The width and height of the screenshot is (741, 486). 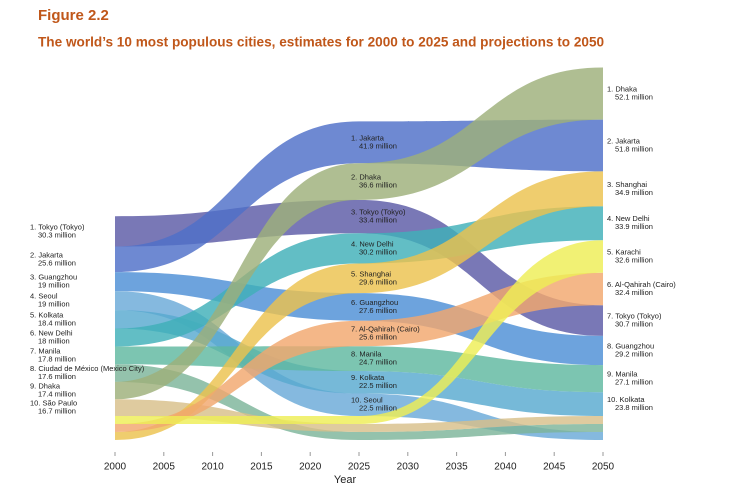 What do you see at coordinates (359, 467) in the screenshot?
I see `x-tick-label: 2025` at bounding box center [359, 467].